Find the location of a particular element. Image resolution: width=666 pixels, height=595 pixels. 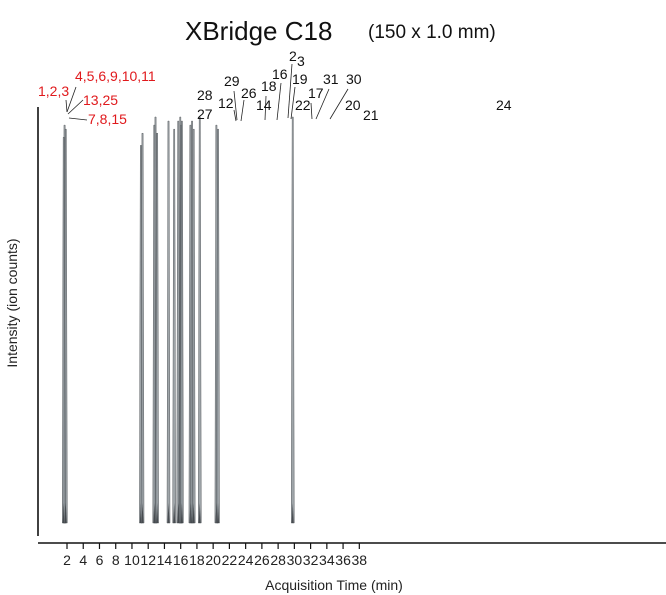

x-tick-label: 20 is located at coordinates (213, 560).